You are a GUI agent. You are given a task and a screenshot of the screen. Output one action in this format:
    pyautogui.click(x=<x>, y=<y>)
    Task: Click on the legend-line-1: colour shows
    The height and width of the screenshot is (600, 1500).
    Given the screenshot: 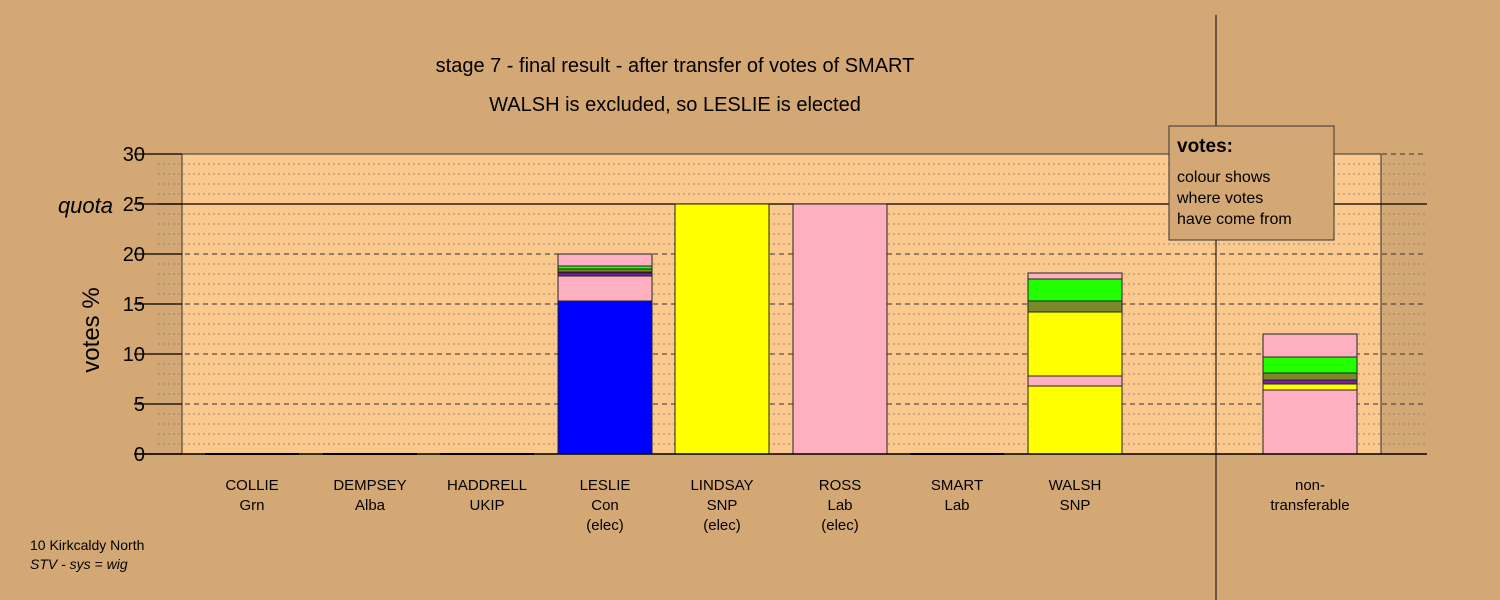 What is the action you would take?
    pyautogui.click(x=1223, y=177)
    